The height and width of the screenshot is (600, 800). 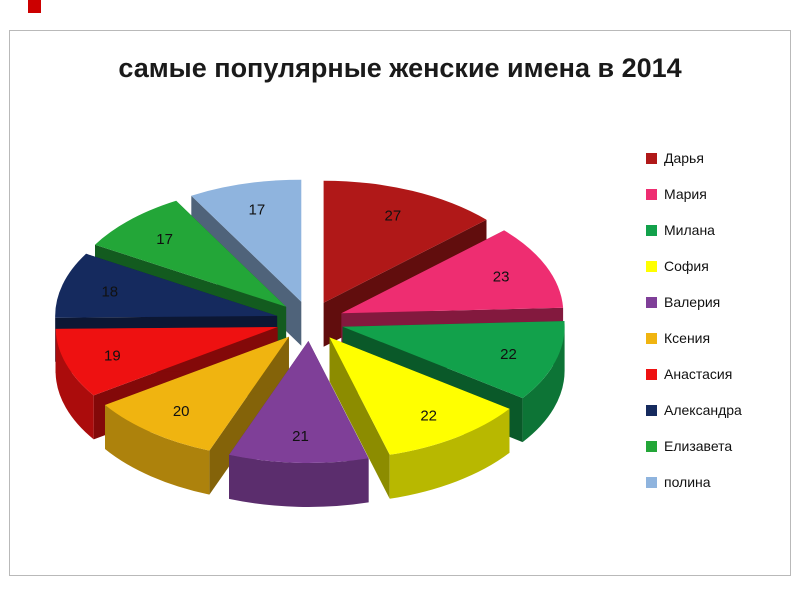 I want to click on slice-label: 21, so click(x=300, y=436).